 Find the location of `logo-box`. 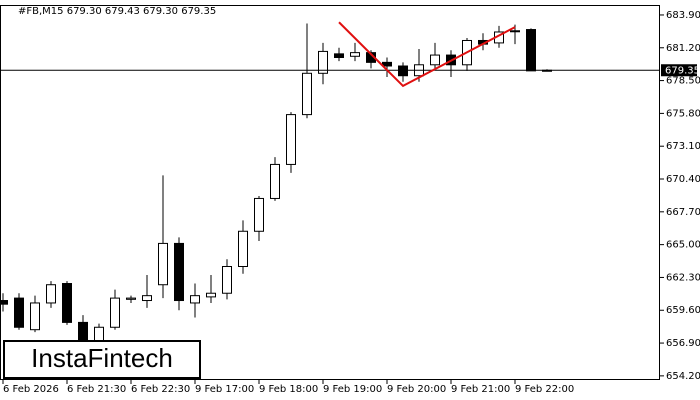

logo-box is located at coordinates (102, 359).